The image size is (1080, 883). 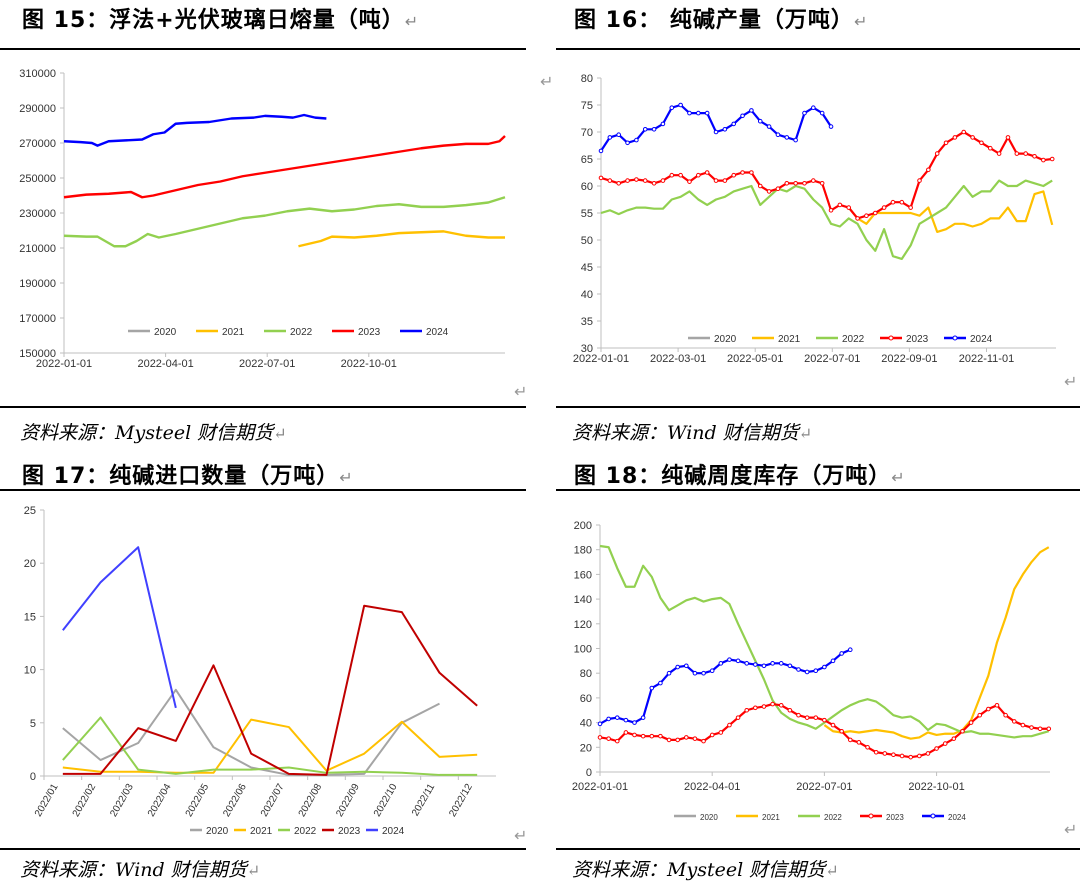 I want to click on series-line-2023, so click(x=826, y=175).